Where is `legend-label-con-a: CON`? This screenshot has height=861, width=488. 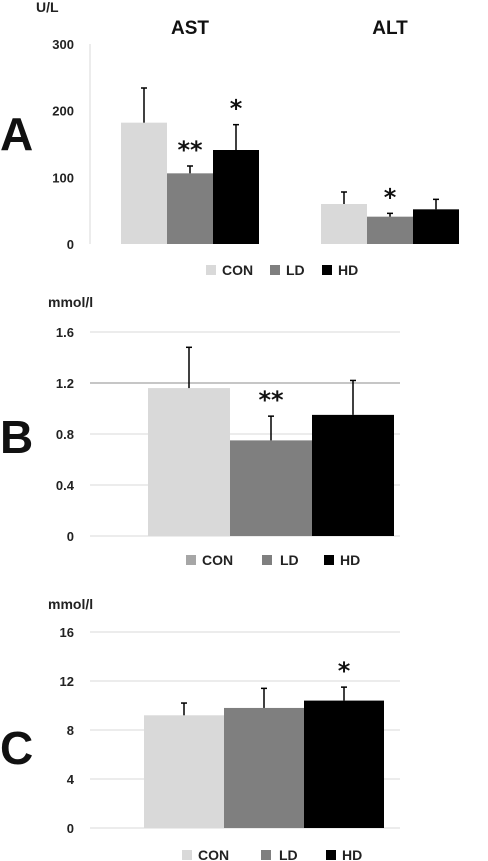 legend-label-con-a: CON is located at coordinates (237, 270).